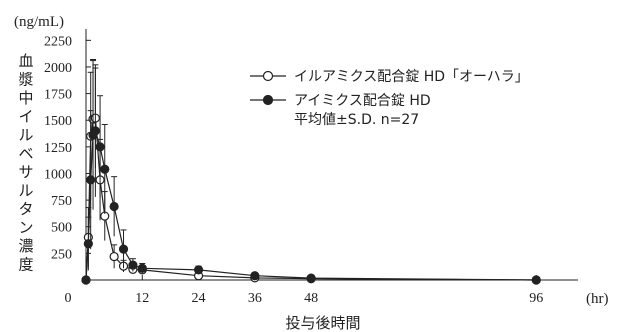  Describe the element at coordinates (25, 61) in the screenshot. I see `y-axis-title-char: 血` at that location.